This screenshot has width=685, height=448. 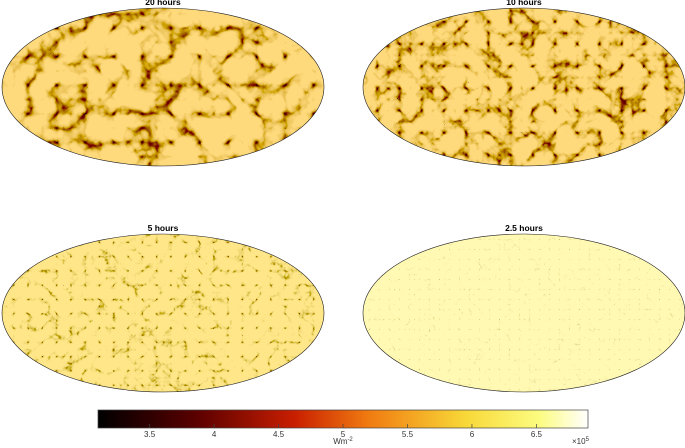 What do you see at coordinates (163, 228) in the screenshot?
I see `panel-title: 5 hours` at bounding box center [163, 228].